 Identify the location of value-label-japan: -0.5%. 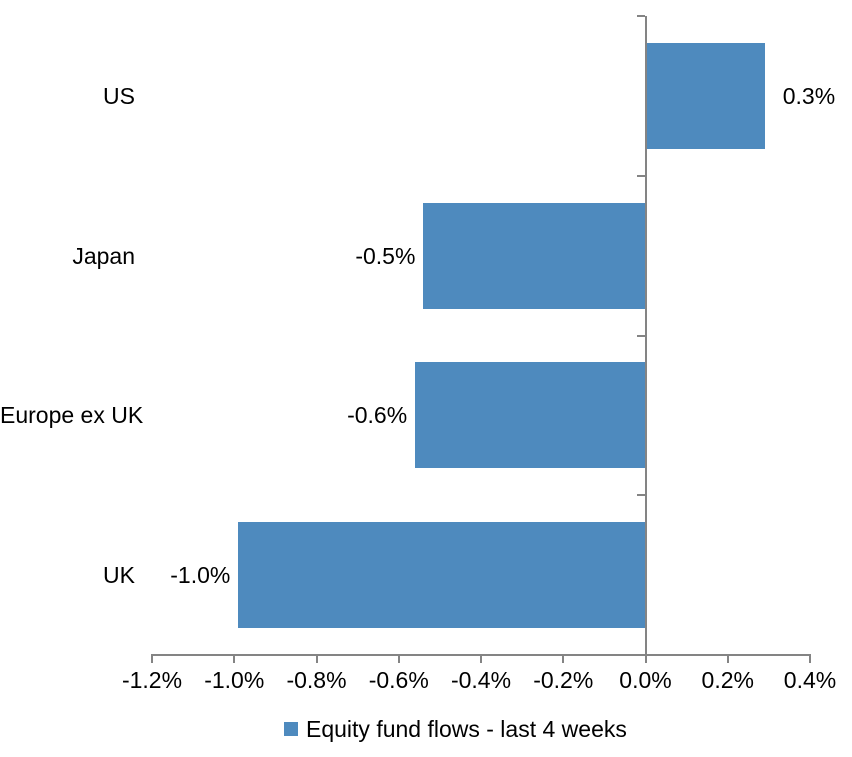
(385, 255).